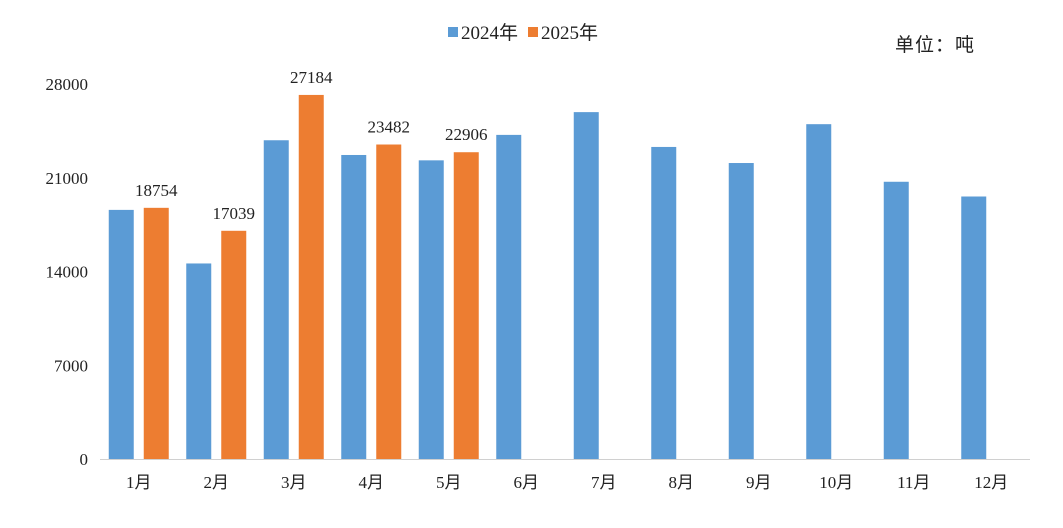 The image size is (1063, 528). What do you see at coordinates (217, 482) in the screenshot?
I see `x-tick-label: 2月` at bounding box center [217, 482].